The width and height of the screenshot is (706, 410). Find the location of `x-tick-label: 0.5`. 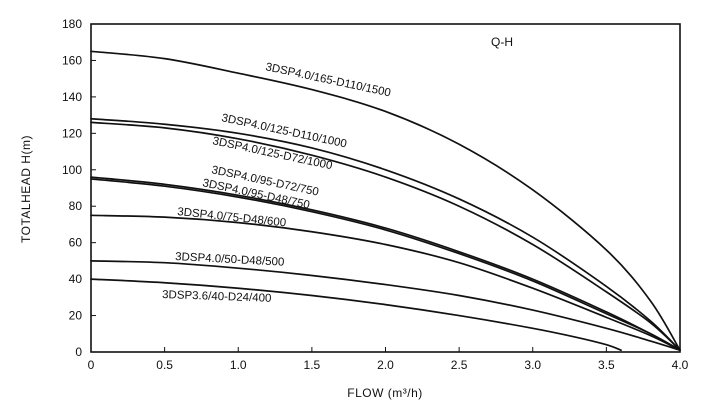

x-tick-label: 0.5 is located at coordinates (164, 365).